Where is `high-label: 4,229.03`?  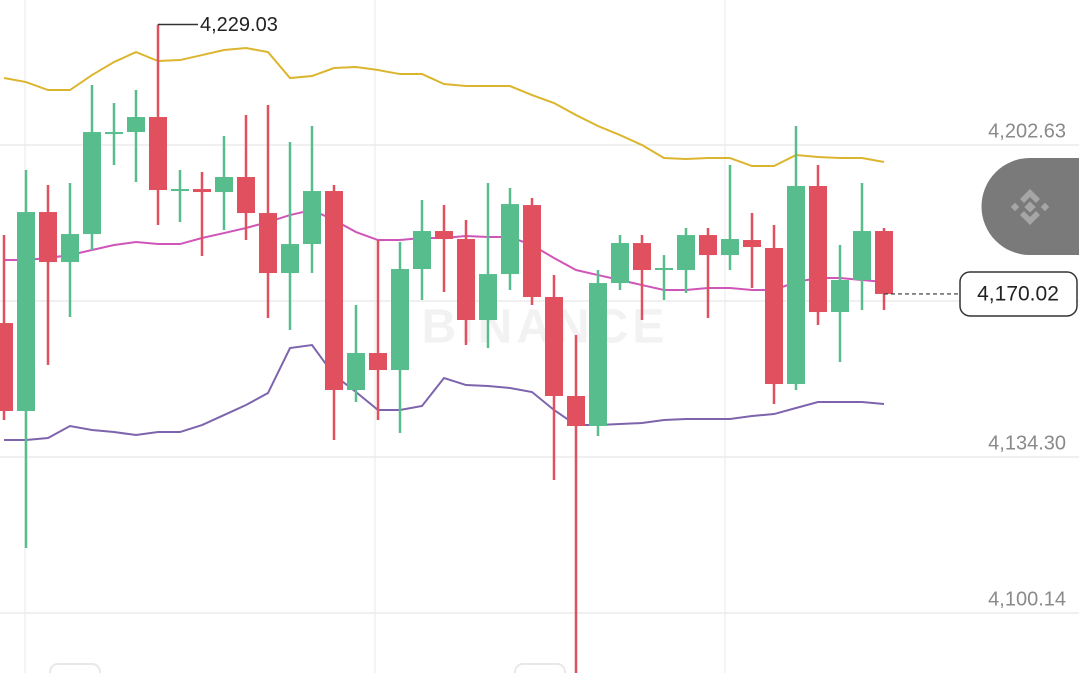
high-label: 4,229.03 is located at coordinates (239, 25).